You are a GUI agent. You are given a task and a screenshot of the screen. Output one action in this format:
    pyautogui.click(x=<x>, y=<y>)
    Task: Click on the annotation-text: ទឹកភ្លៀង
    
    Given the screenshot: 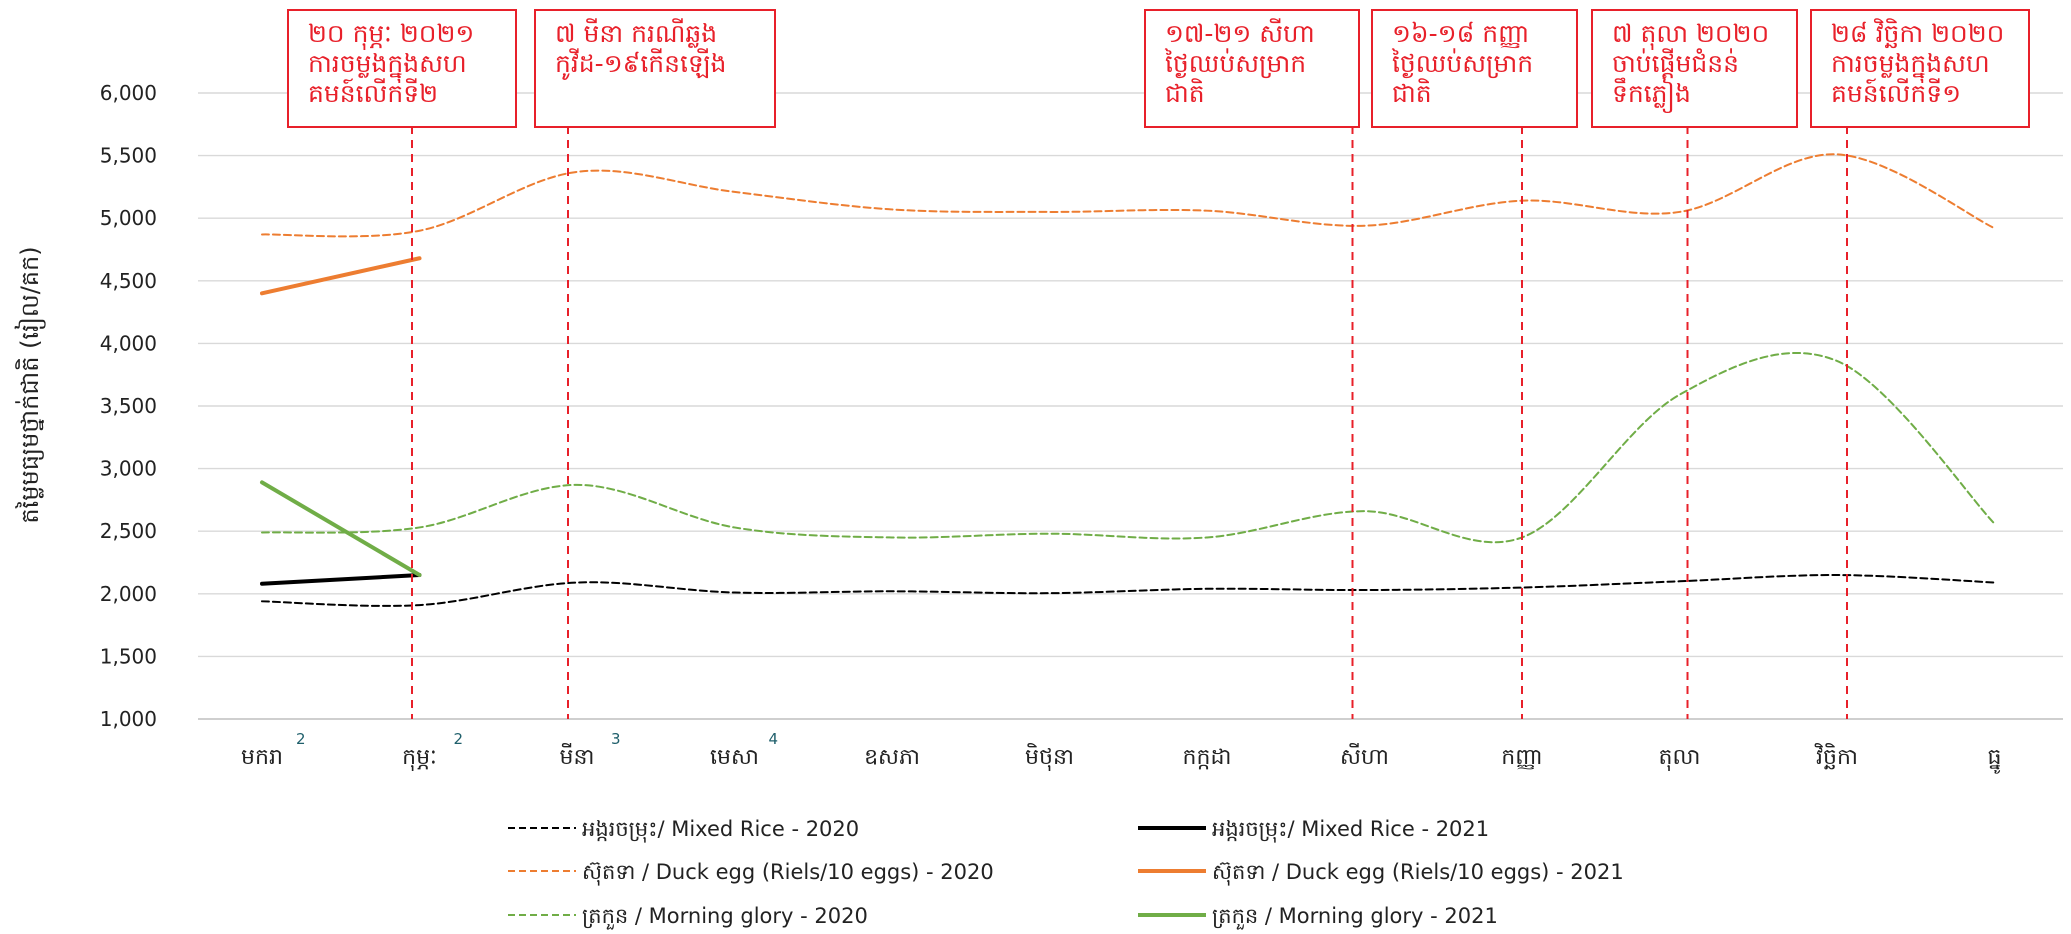 What is the action you would take?
    pyautogui.click(x=1651, y=95)
    